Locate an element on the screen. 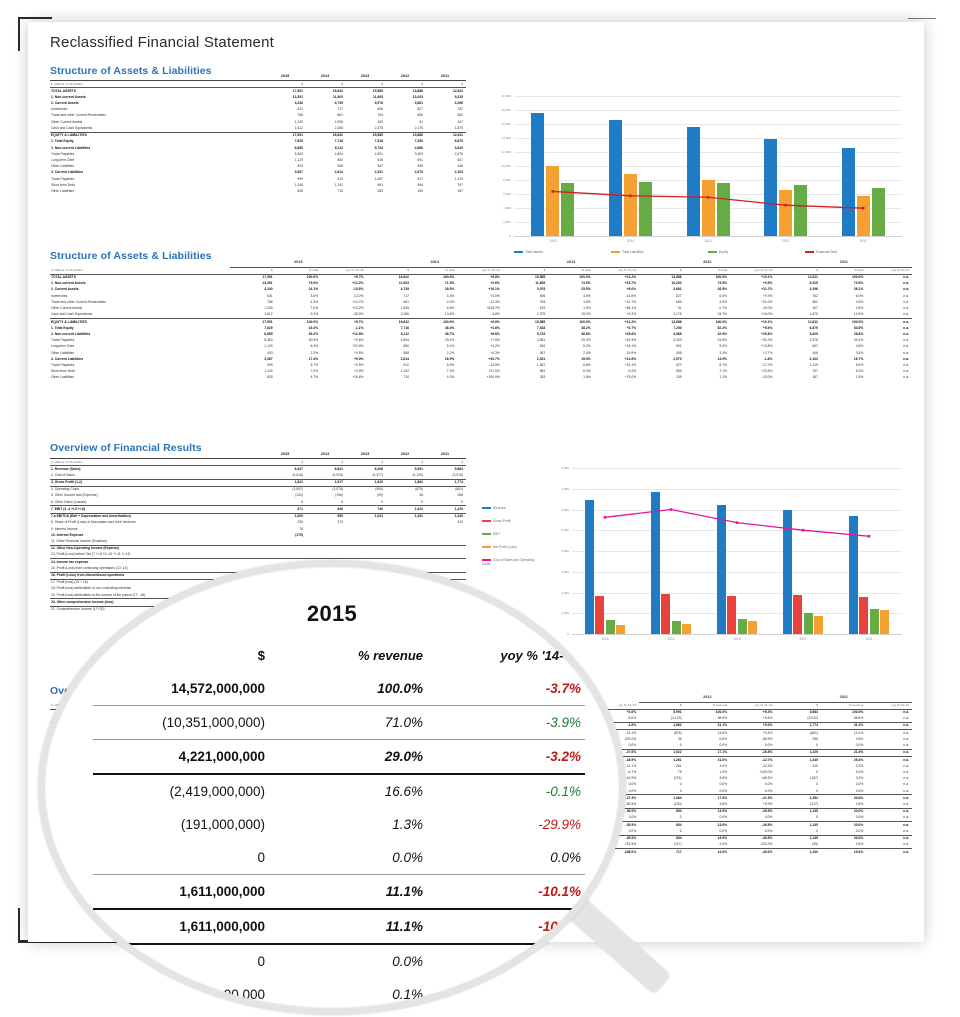 The image size is (960, 1017). row-label: Long-term Debt is located at coordinates (63, 346).